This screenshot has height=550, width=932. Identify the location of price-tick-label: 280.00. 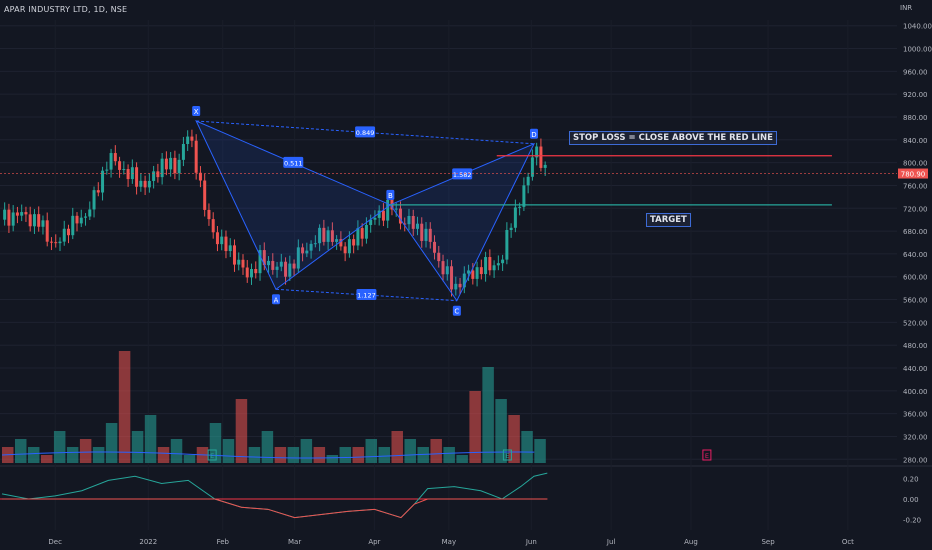
(915, 460).